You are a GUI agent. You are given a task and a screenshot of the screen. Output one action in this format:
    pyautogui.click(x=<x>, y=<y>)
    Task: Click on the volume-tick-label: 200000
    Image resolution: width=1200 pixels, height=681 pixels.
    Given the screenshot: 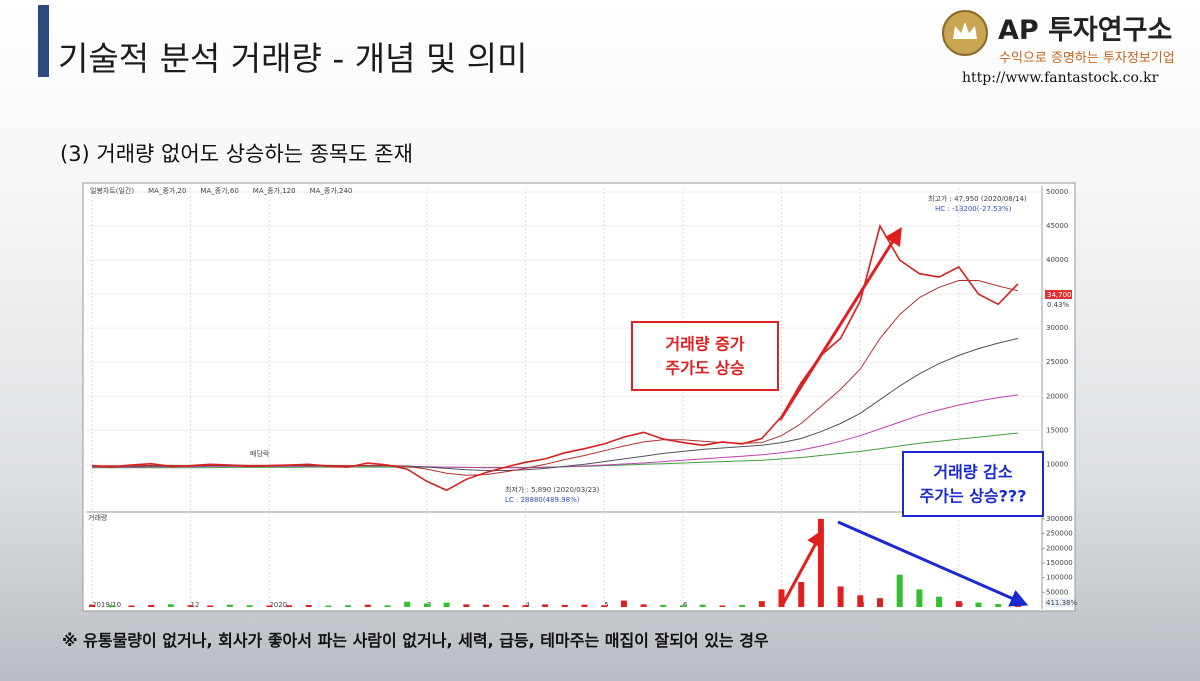 What is the action you would take?
    pyautogui.click(x=1059, y=548)
    